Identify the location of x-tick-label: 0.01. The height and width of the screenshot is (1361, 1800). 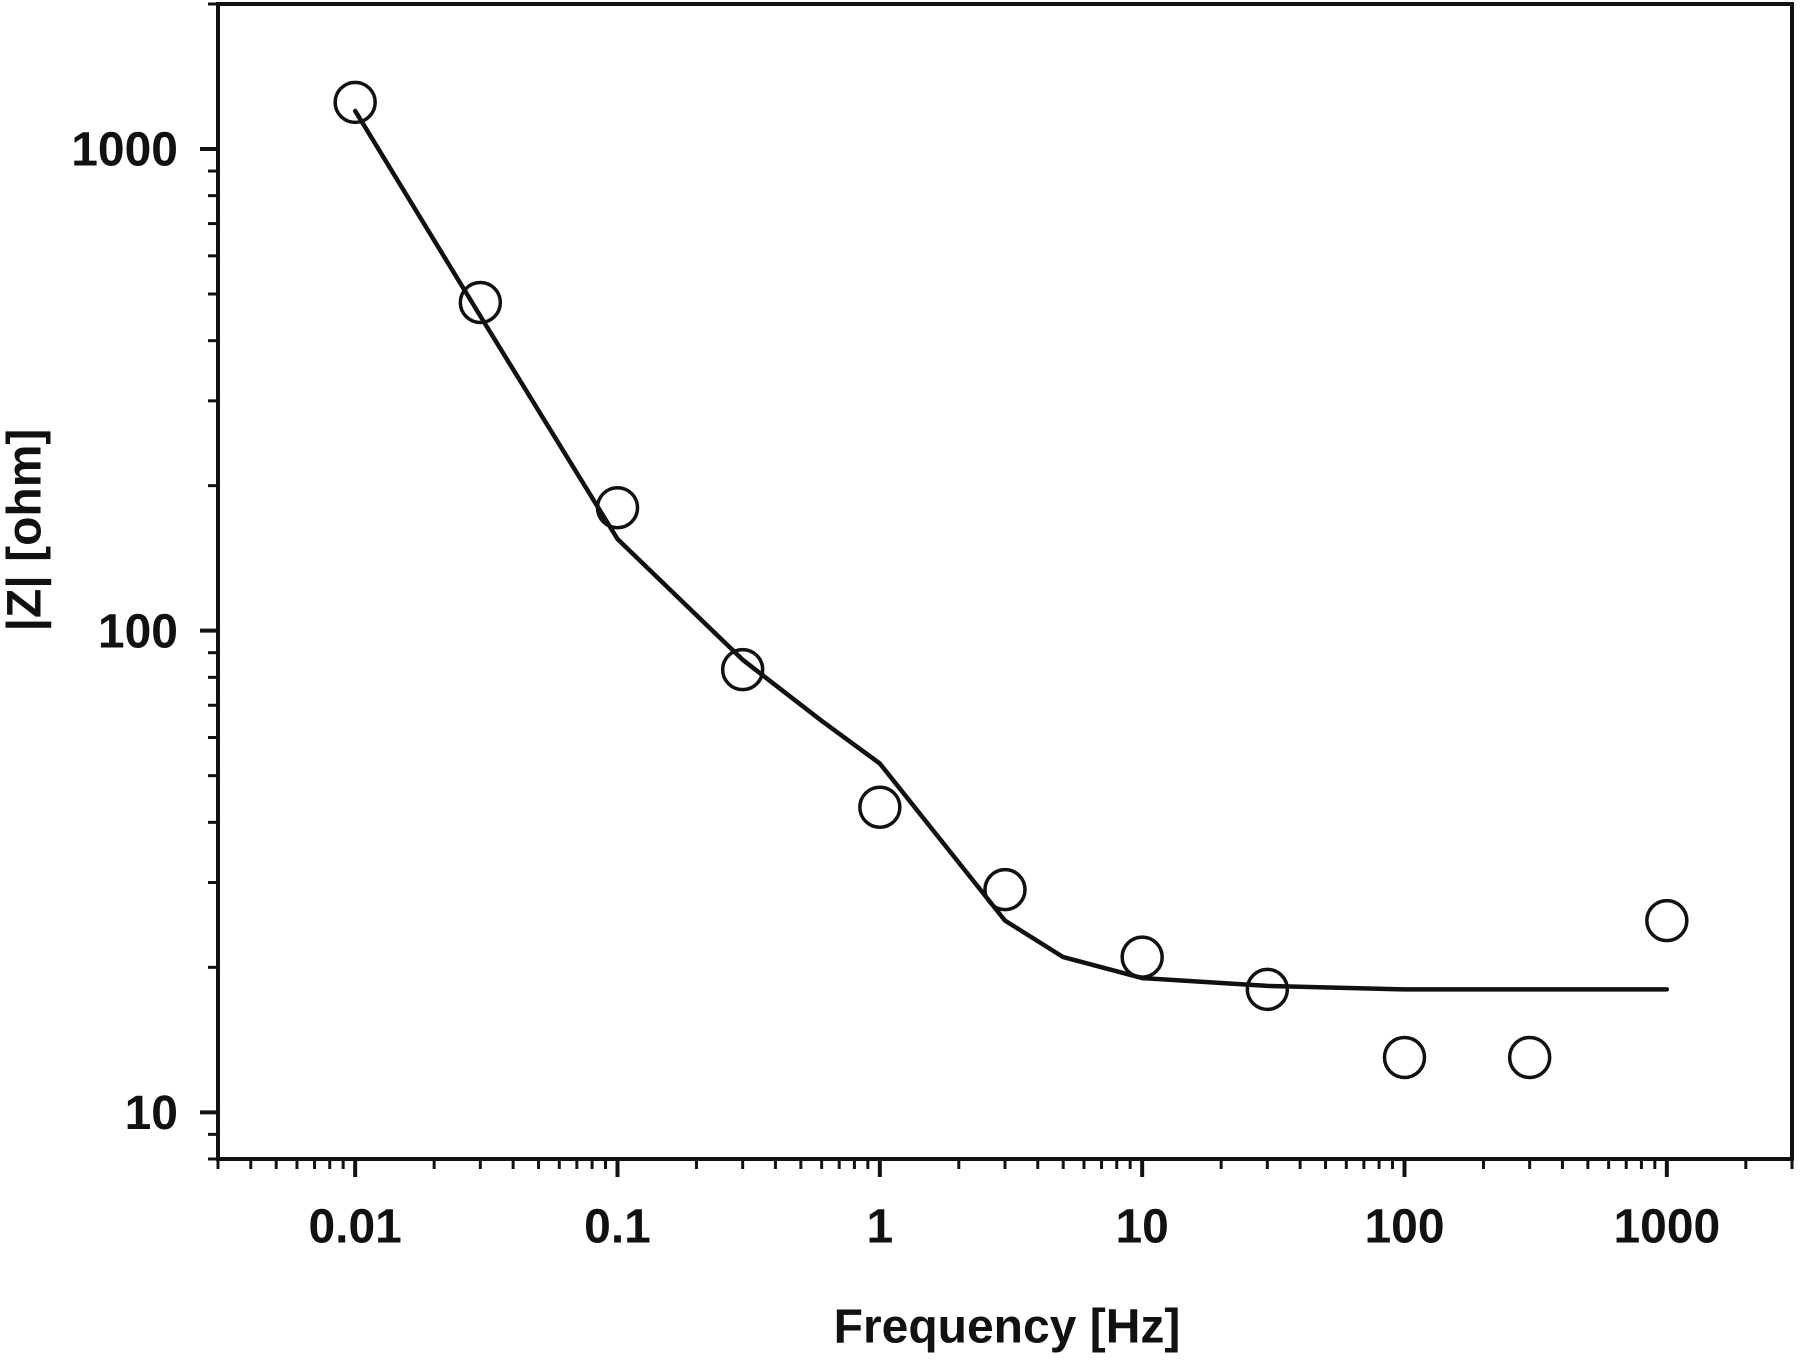
(354, 1227).